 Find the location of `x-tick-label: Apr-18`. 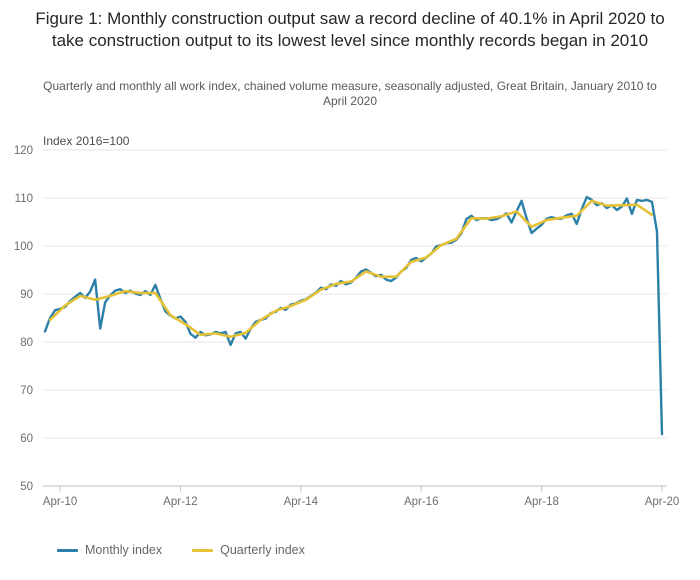

x-tick-label: Apr-18 is located at coordinates (541, 502).